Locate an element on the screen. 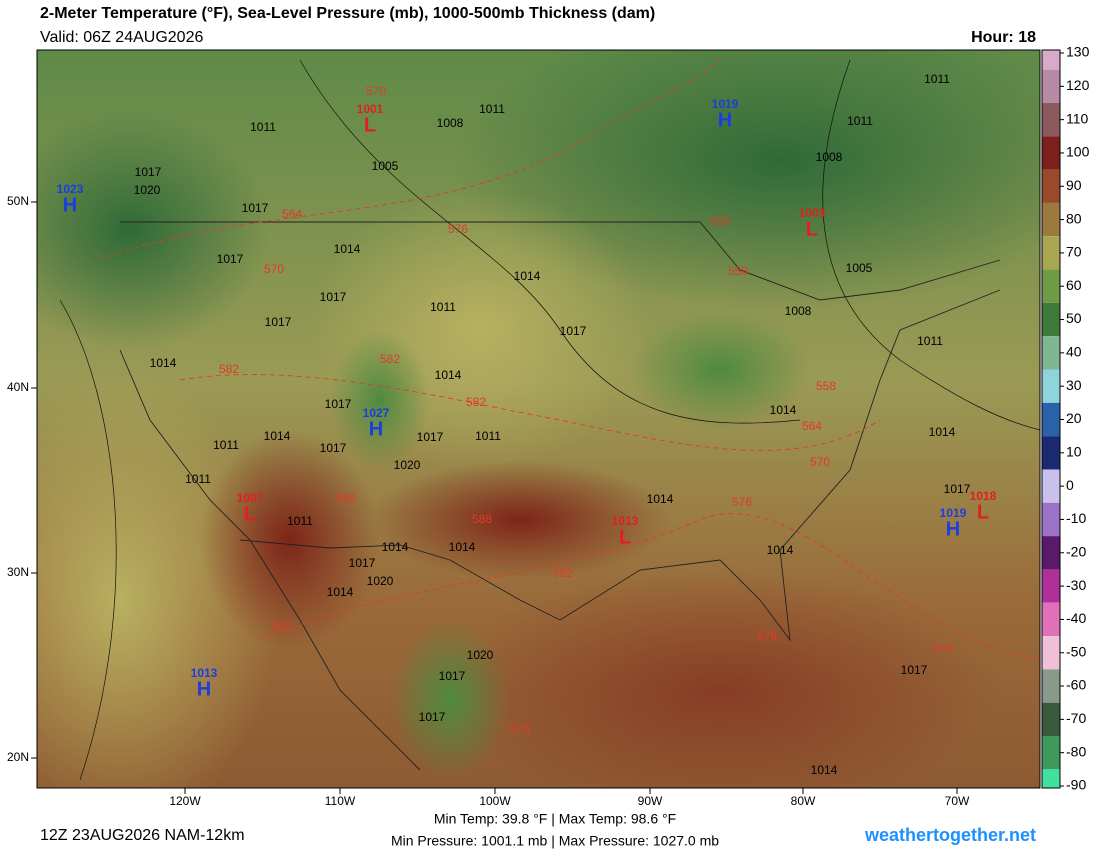  colorbar-tick-label: 0 is located at coordinates (1070, 485).